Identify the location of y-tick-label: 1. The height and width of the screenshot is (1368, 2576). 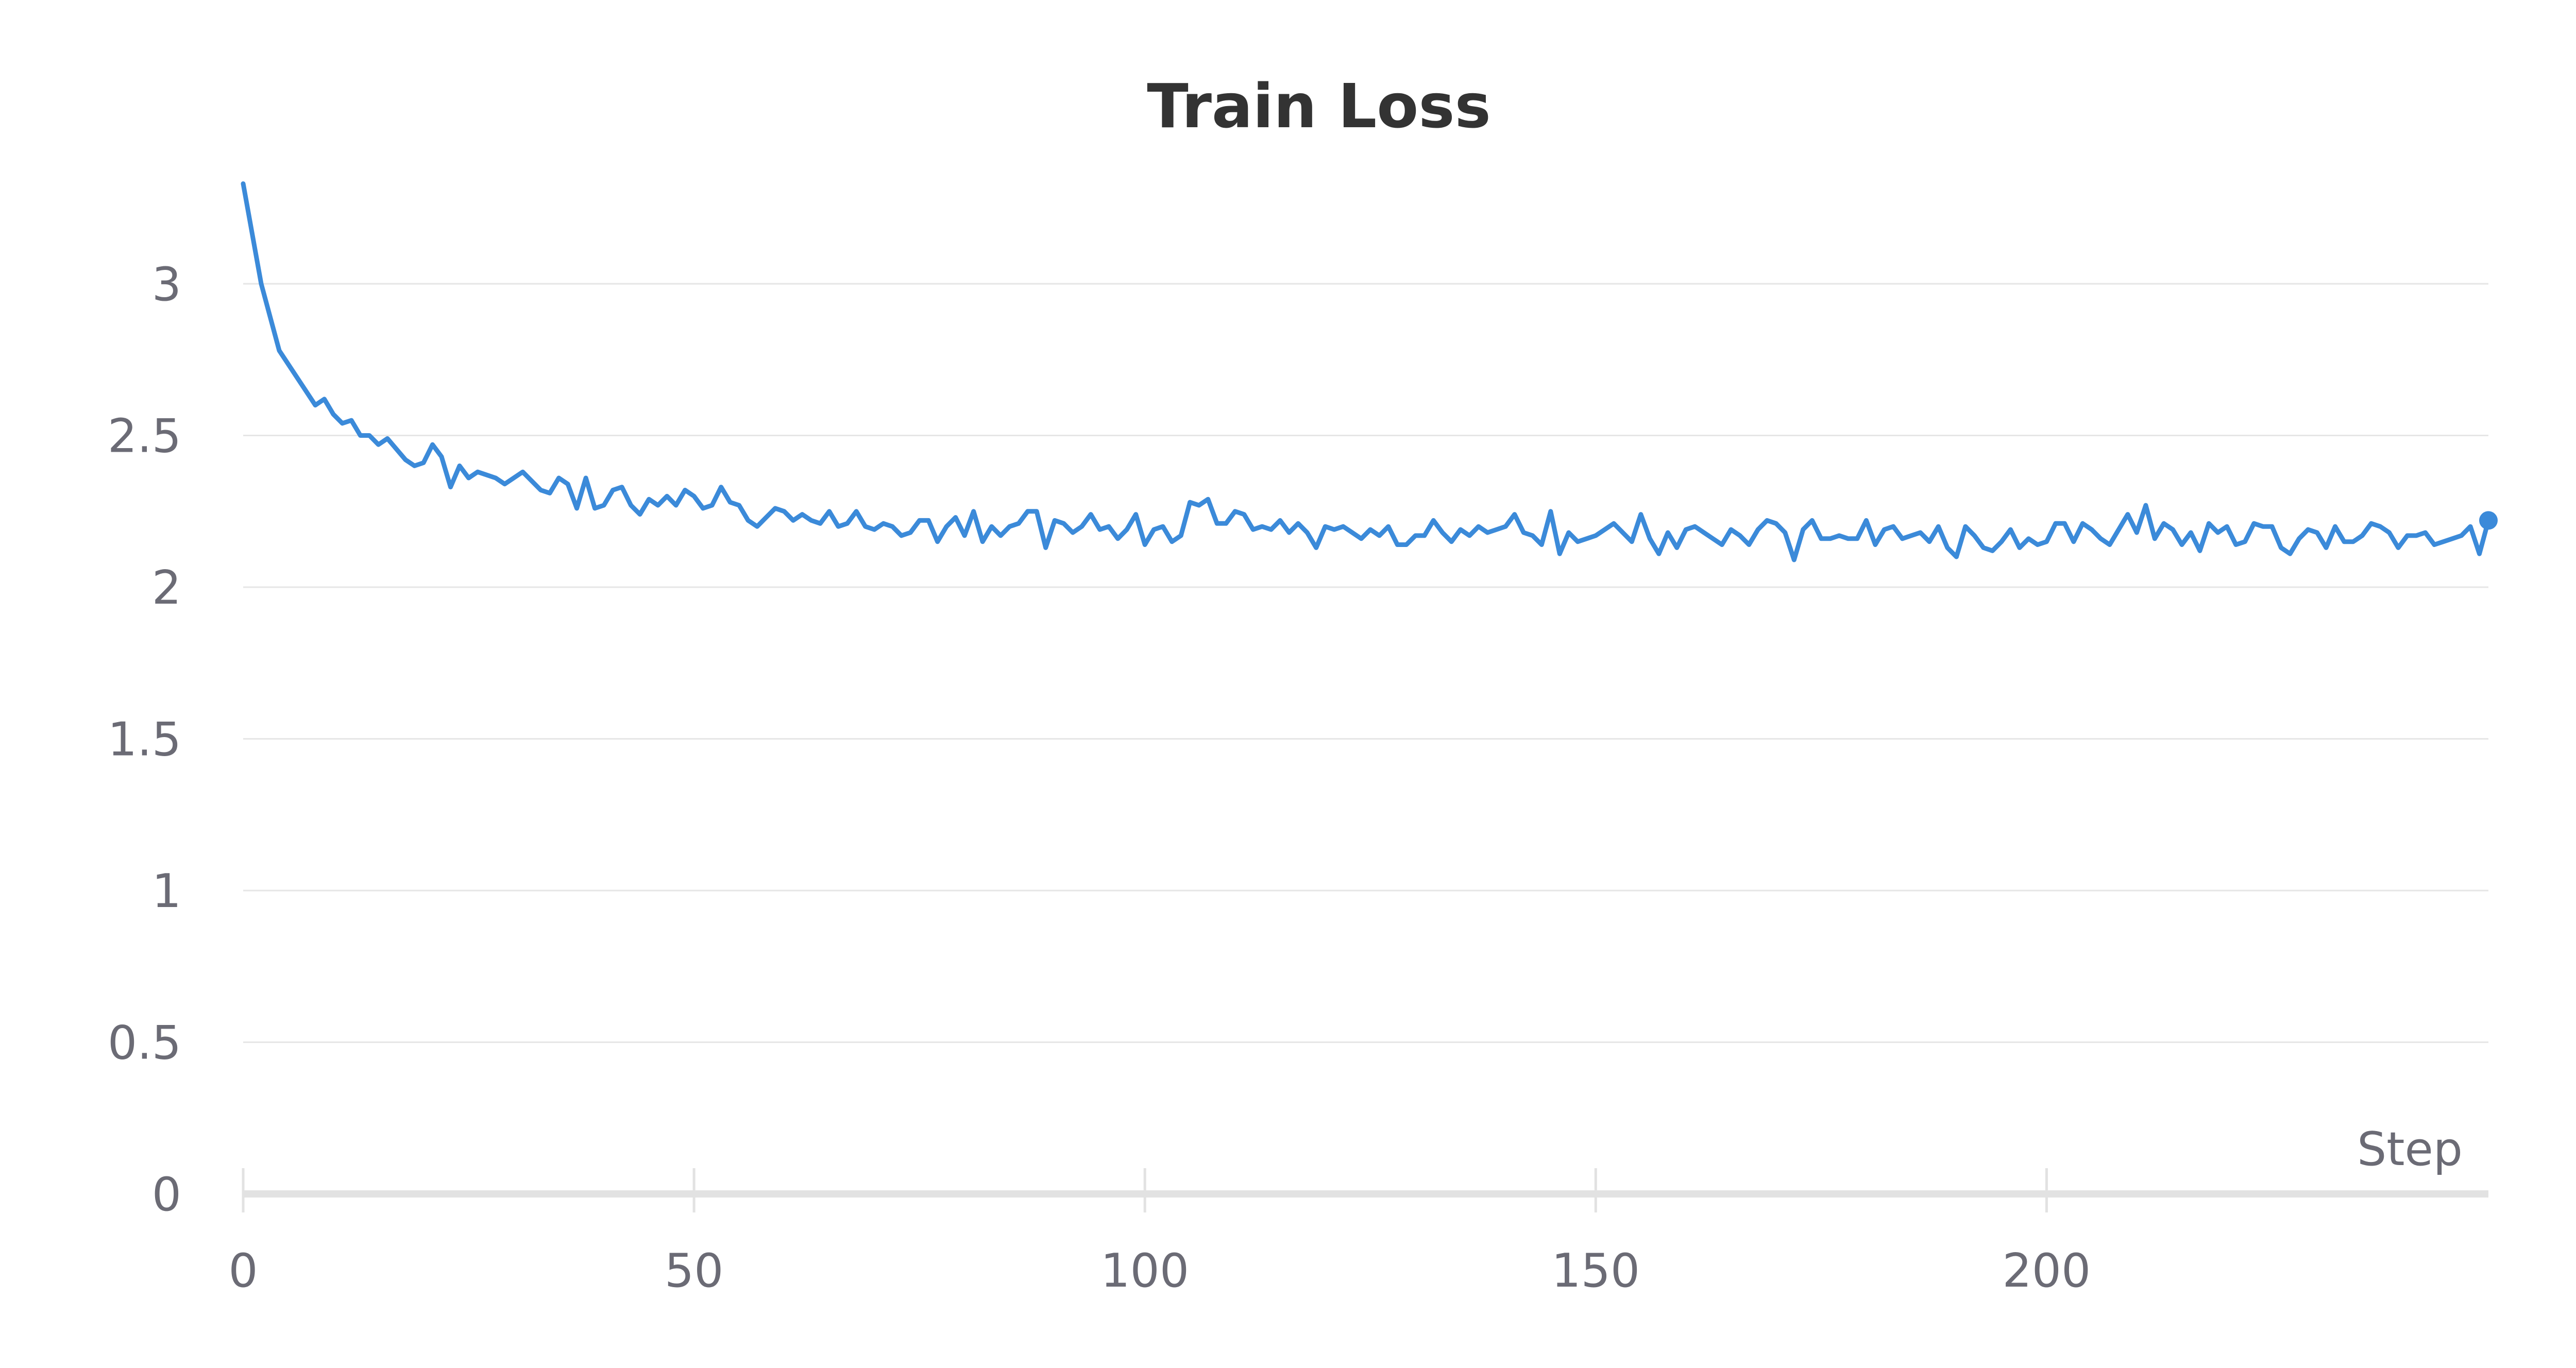
(167, 891).